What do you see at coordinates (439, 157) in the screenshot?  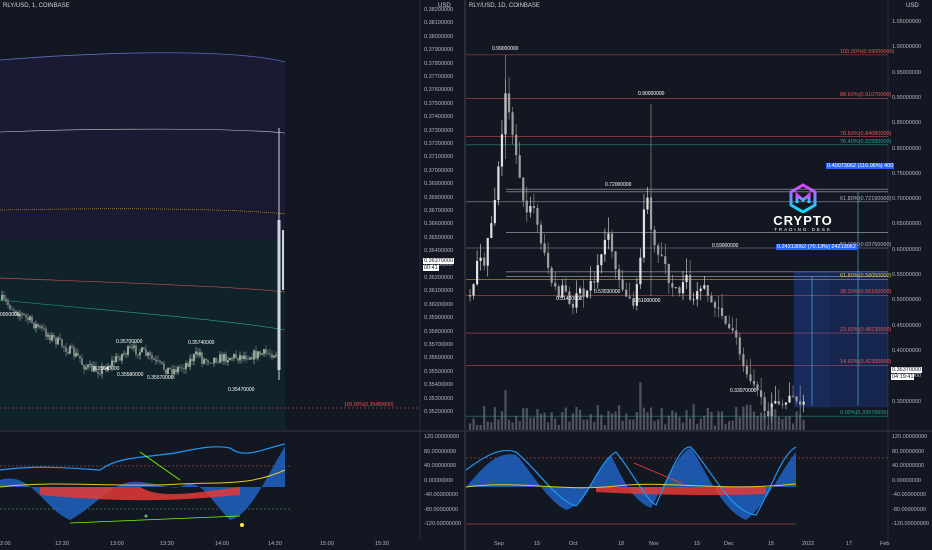 I see `left-scale-label: 0.37100000` at bounding box center [439, 157].